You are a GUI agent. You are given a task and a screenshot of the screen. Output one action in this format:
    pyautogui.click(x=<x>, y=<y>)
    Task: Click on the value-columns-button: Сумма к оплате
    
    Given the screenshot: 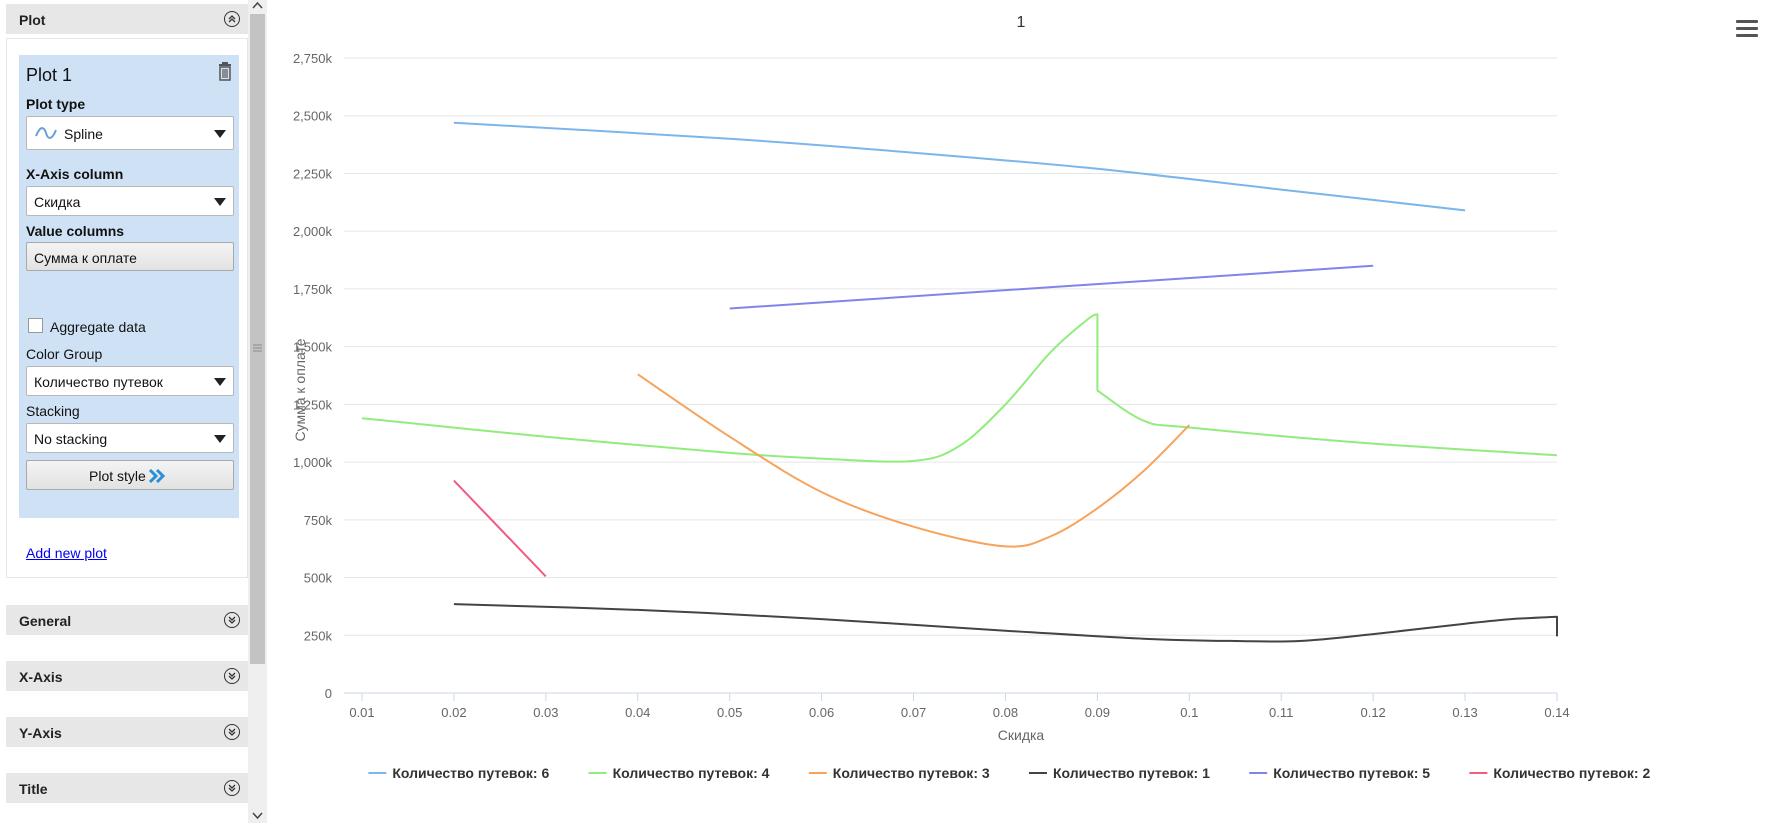 What is the action you would take?
    pyautogui.click(x=130, y=256)
    